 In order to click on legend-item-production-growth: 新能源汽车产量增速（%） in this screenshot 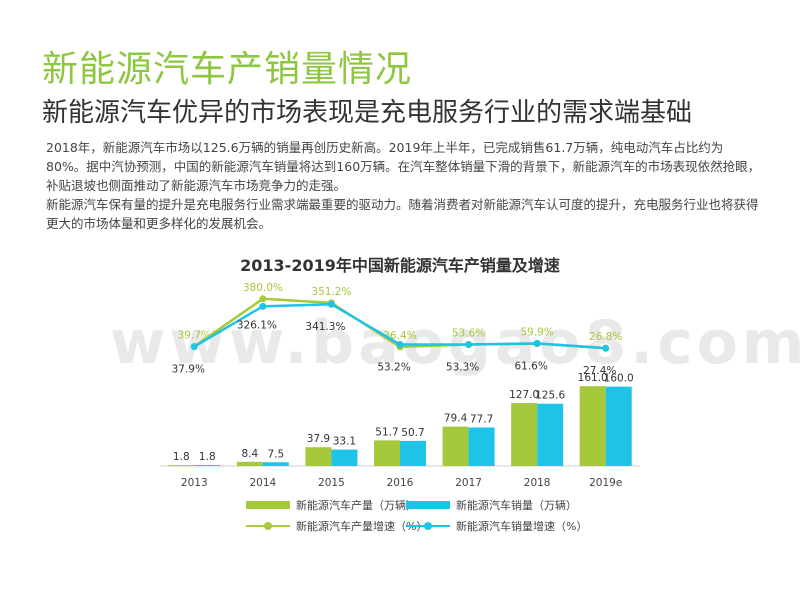, I will do `click(336, 526)`.